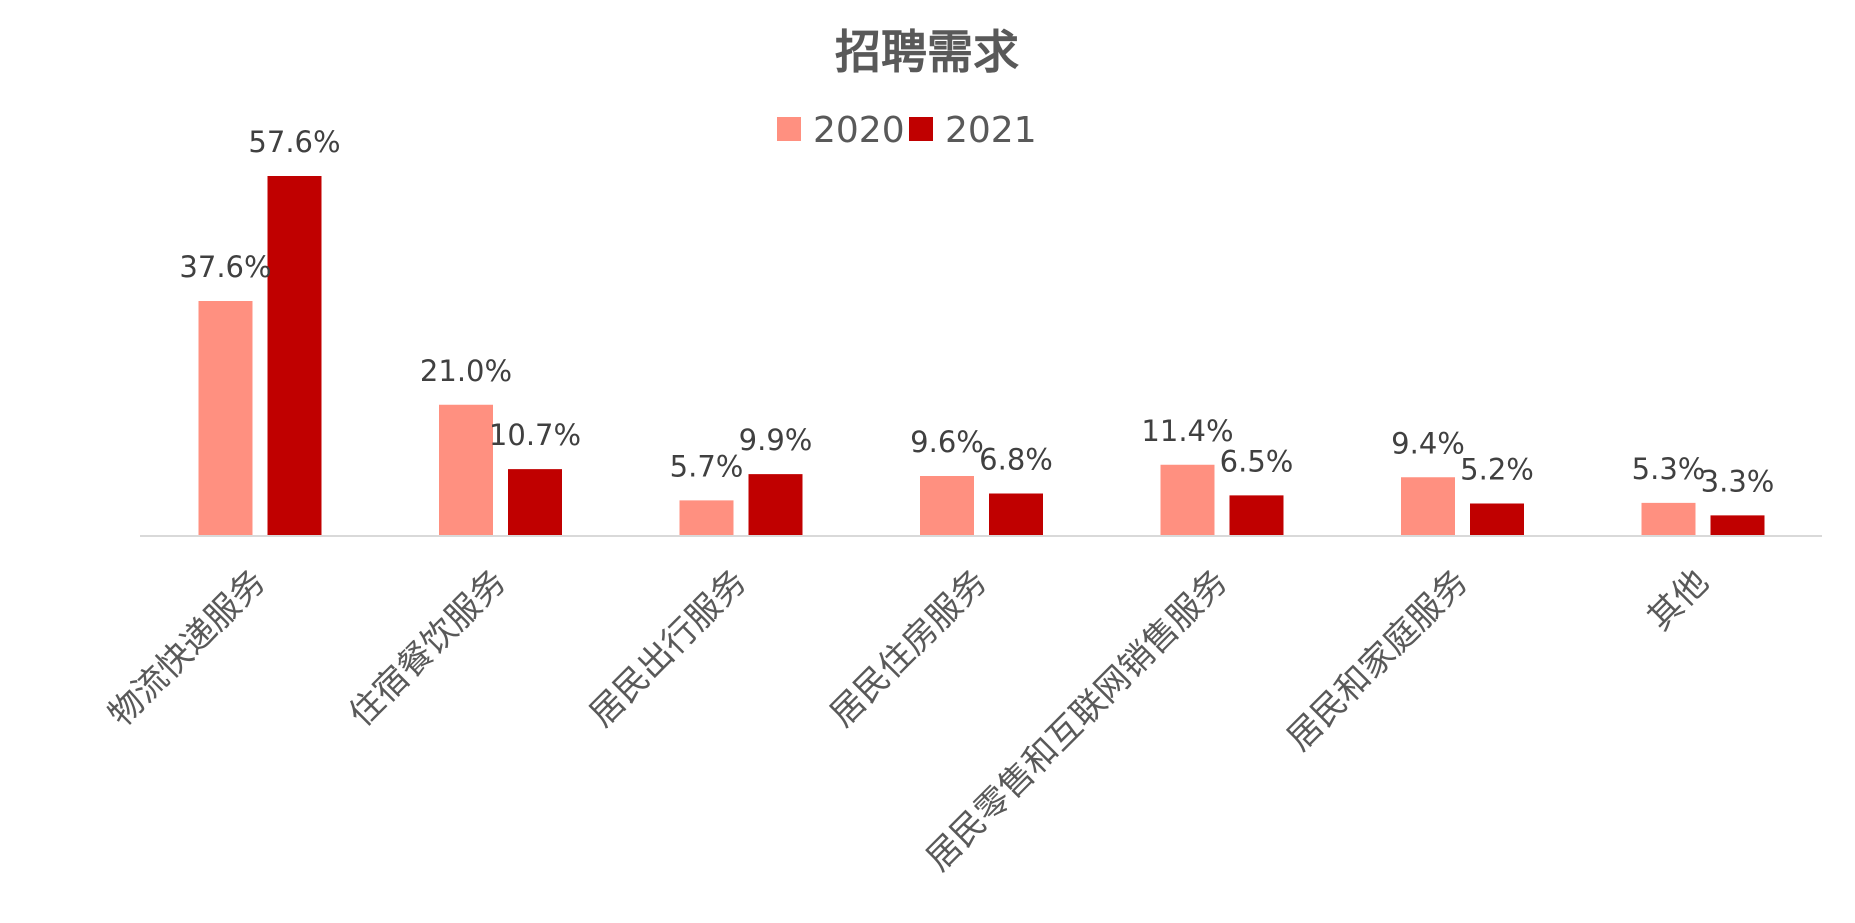 The height and width of the screenshot is (923, 1855). What do you see at coordinates (225, 267) in the screenshot?
I see `data-label-2020-1: 37.6%` at bounding box center [225, 267].